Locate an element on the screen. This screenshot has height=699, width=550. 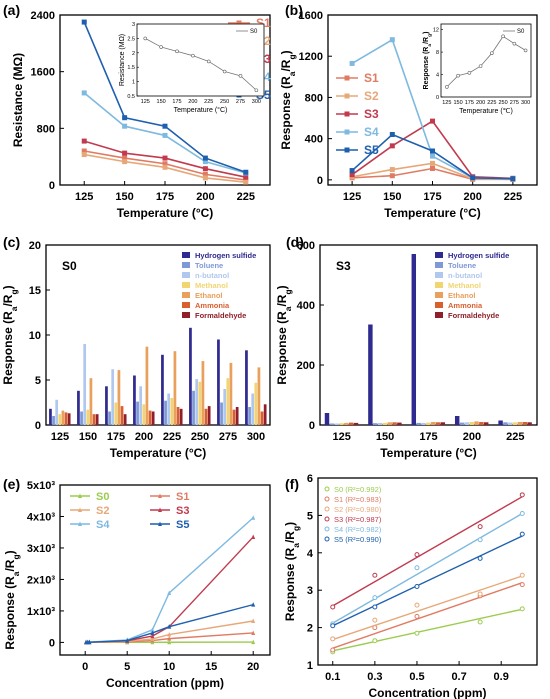
y-tick-label: 10 is located at coordinates (35, 336).